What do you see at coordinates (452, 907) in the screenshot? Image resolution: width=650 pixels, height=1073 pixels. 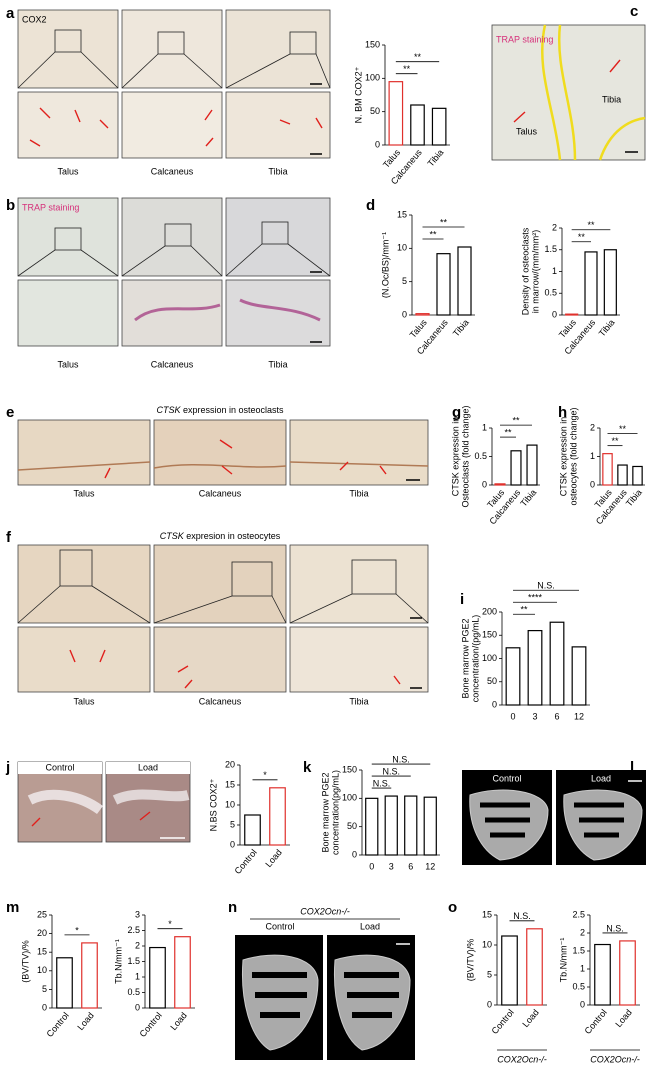 I see `panel-letter: o` at bounding box center [452, 907].